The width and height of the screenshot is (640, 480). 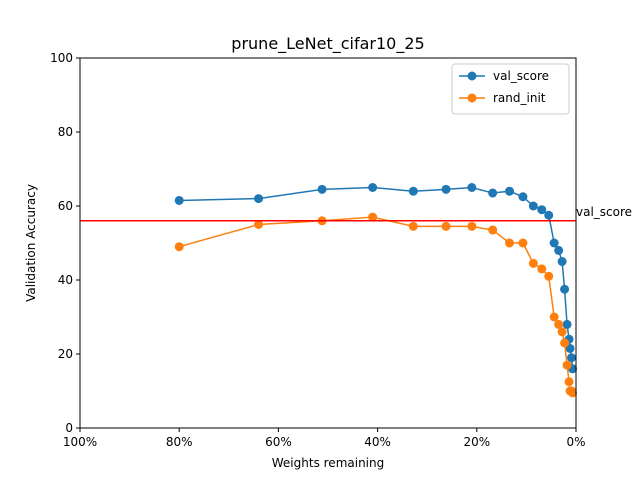 What do you see at coordinates (69, 428) in the screenshot?
I see `y-tick-label: 0` at bounding box center [69, 428].